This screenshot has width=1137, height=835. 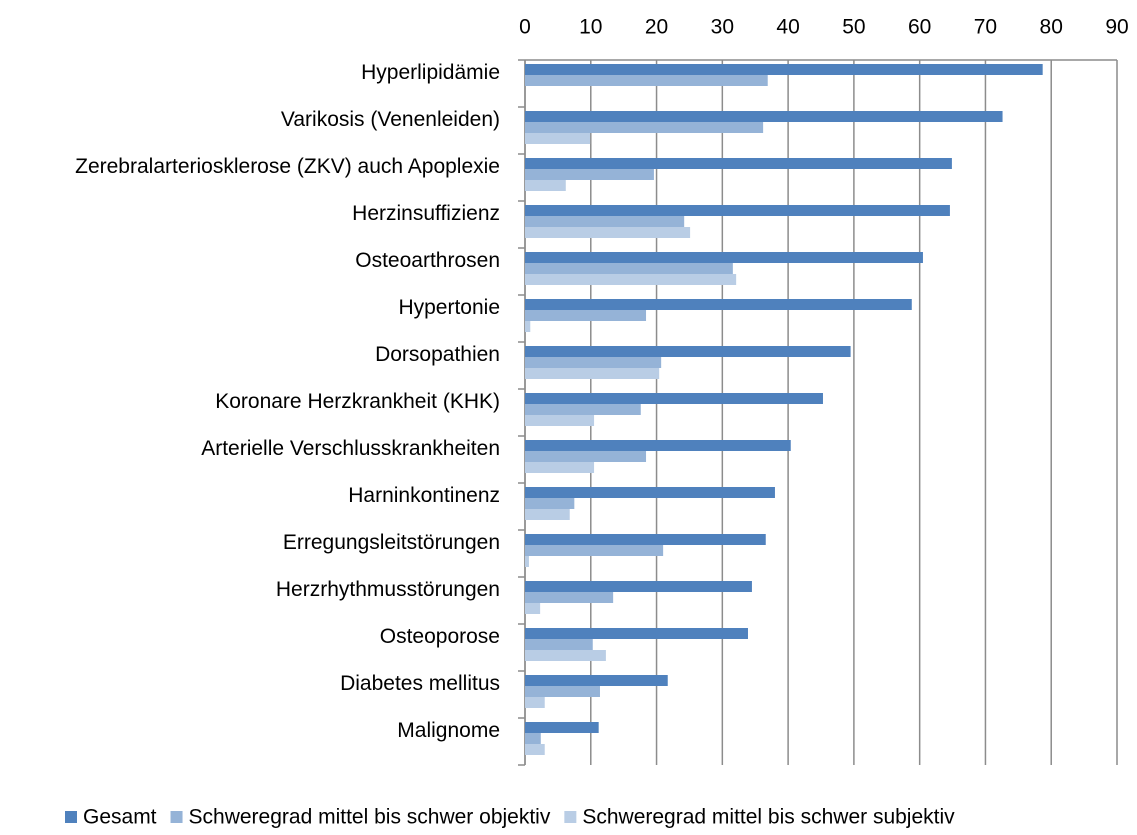 I want to click on x-tick-label: 30, so click(x=722, y=27).